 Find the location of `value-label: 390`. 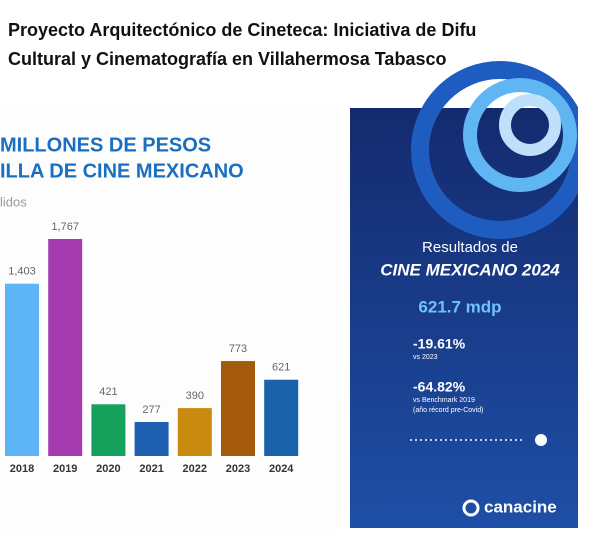

value-label: 390 is located at coordinates (195, 396).